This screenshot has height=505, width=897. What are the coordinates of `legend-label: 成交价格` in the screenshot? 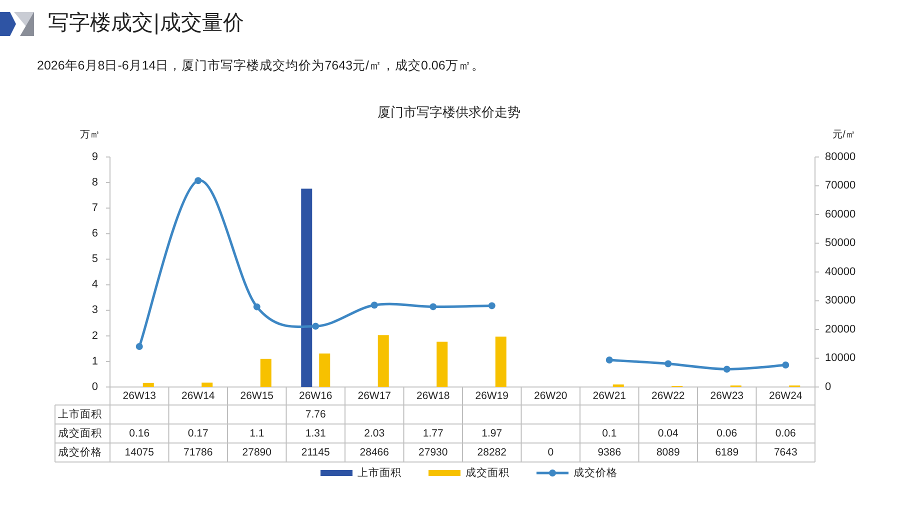 It's located at (596, 472).